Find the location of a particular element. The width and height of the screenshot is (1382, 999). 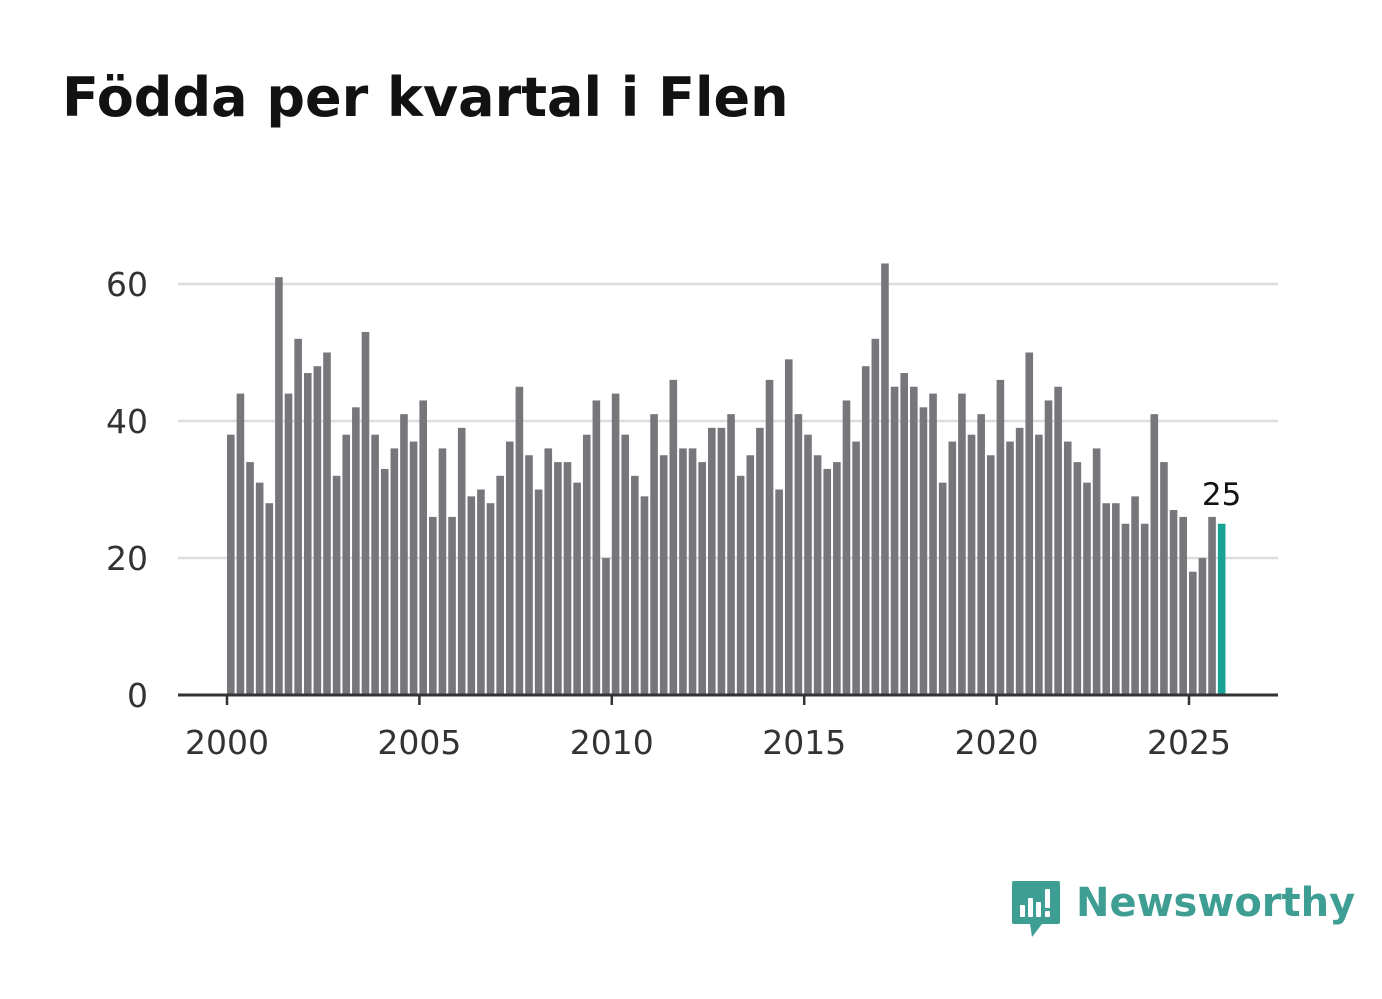

data-labels: 25 is located at coordinates (1221, 495).